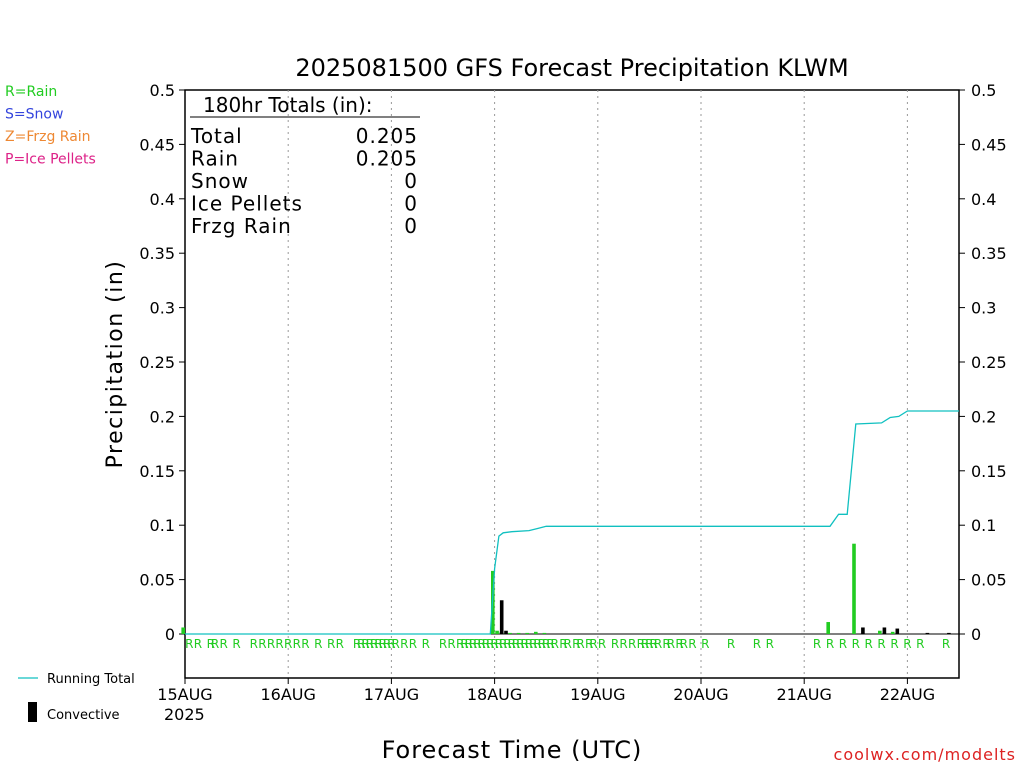 This screenshot has height=768, width=1024. What do you see at coordinates (162, 199) in the screenshot?
I see `y-tick-label-left: 0.4` at bounding box center [162, 199].